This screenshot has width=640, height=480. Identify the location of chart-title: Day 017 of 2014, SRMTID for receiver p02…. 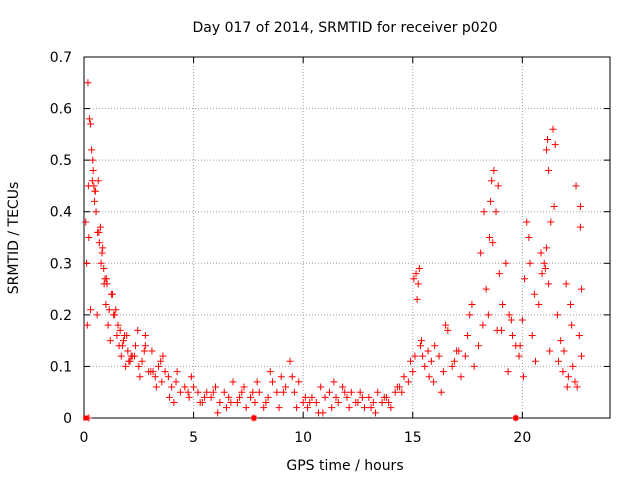
(344, 28).